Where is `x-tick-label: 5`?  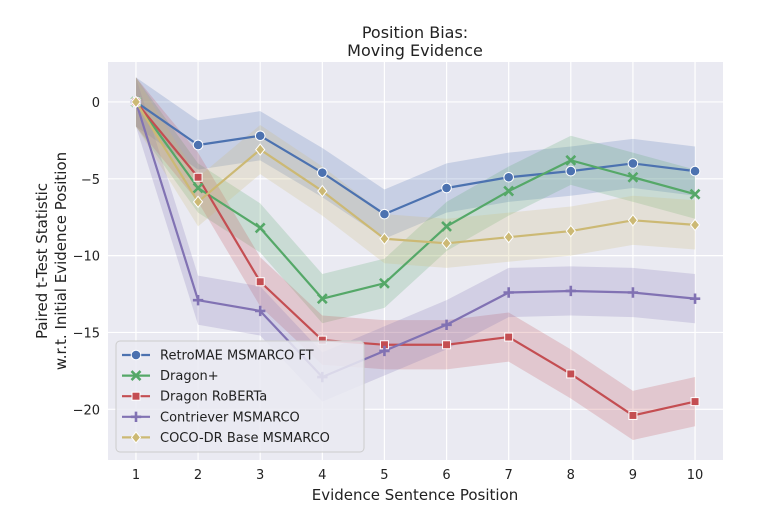 x-tick-label: 5 is located at coordinates (384, 475).